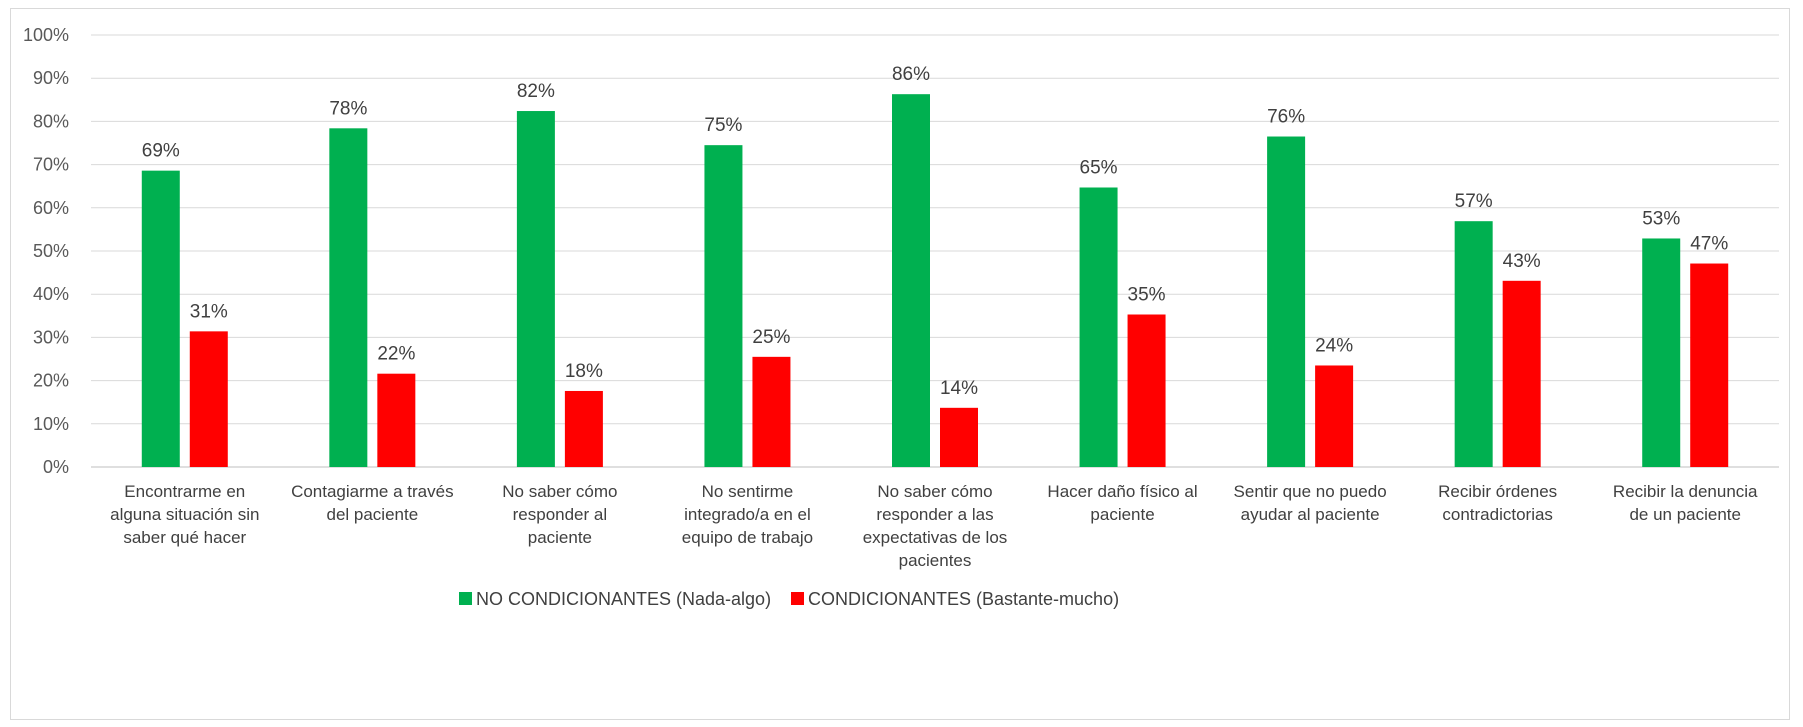 The height and width of the screenshot is (727, 1803). I want to click on y-tick-label: 90%, so click(51, 78).